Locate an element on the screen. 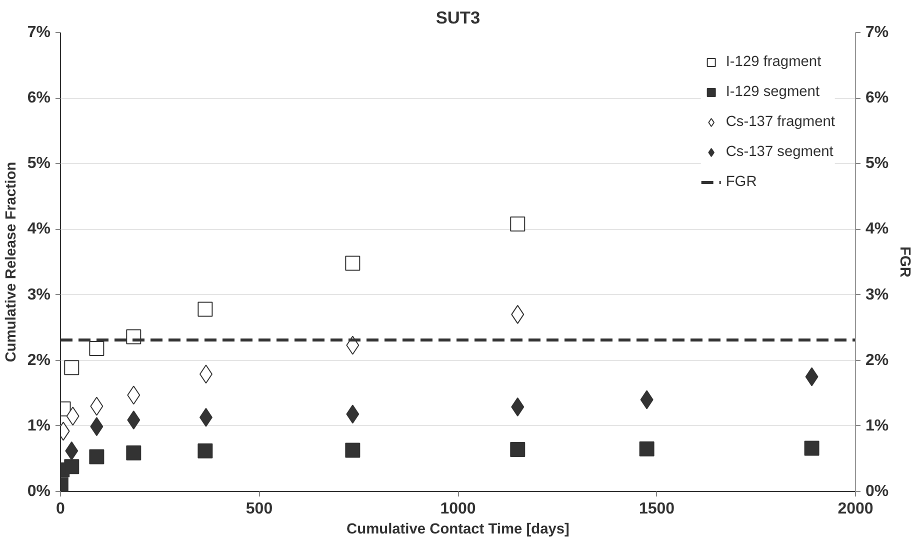 The image size is (919, 545). y2-tick-label: 6% is located at coordinates (877, 98).